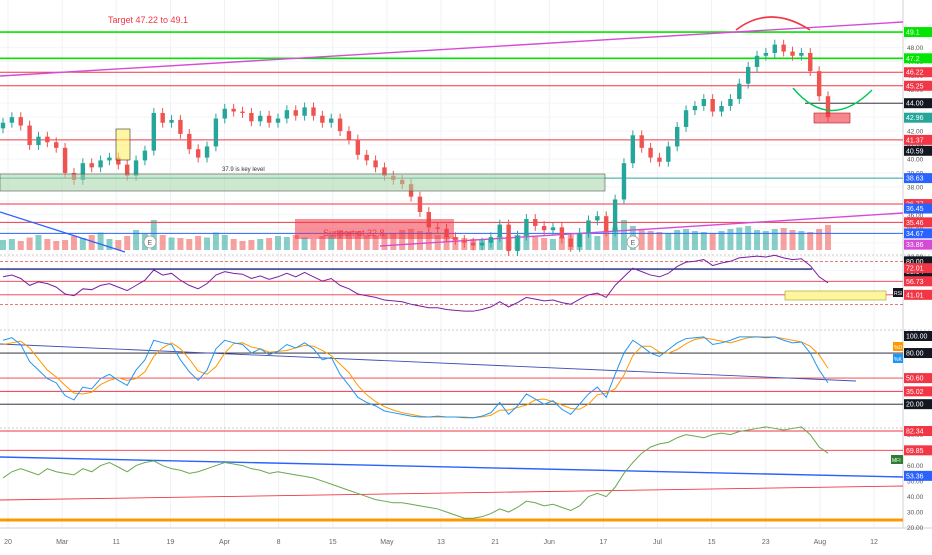 The height and width of the screenshot is (555, 932). I want to click on mfi-axis-label: 20.00, so click(915, 528).